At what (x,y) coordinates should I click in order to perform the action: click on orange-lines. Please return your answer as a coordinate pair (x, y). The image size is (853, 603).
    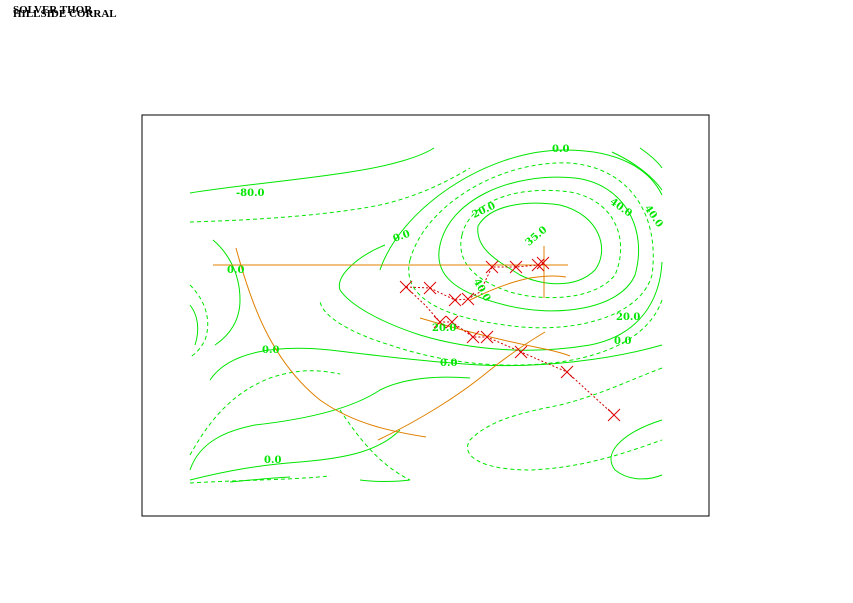
    Looking at the image, I should click on (392, 343).